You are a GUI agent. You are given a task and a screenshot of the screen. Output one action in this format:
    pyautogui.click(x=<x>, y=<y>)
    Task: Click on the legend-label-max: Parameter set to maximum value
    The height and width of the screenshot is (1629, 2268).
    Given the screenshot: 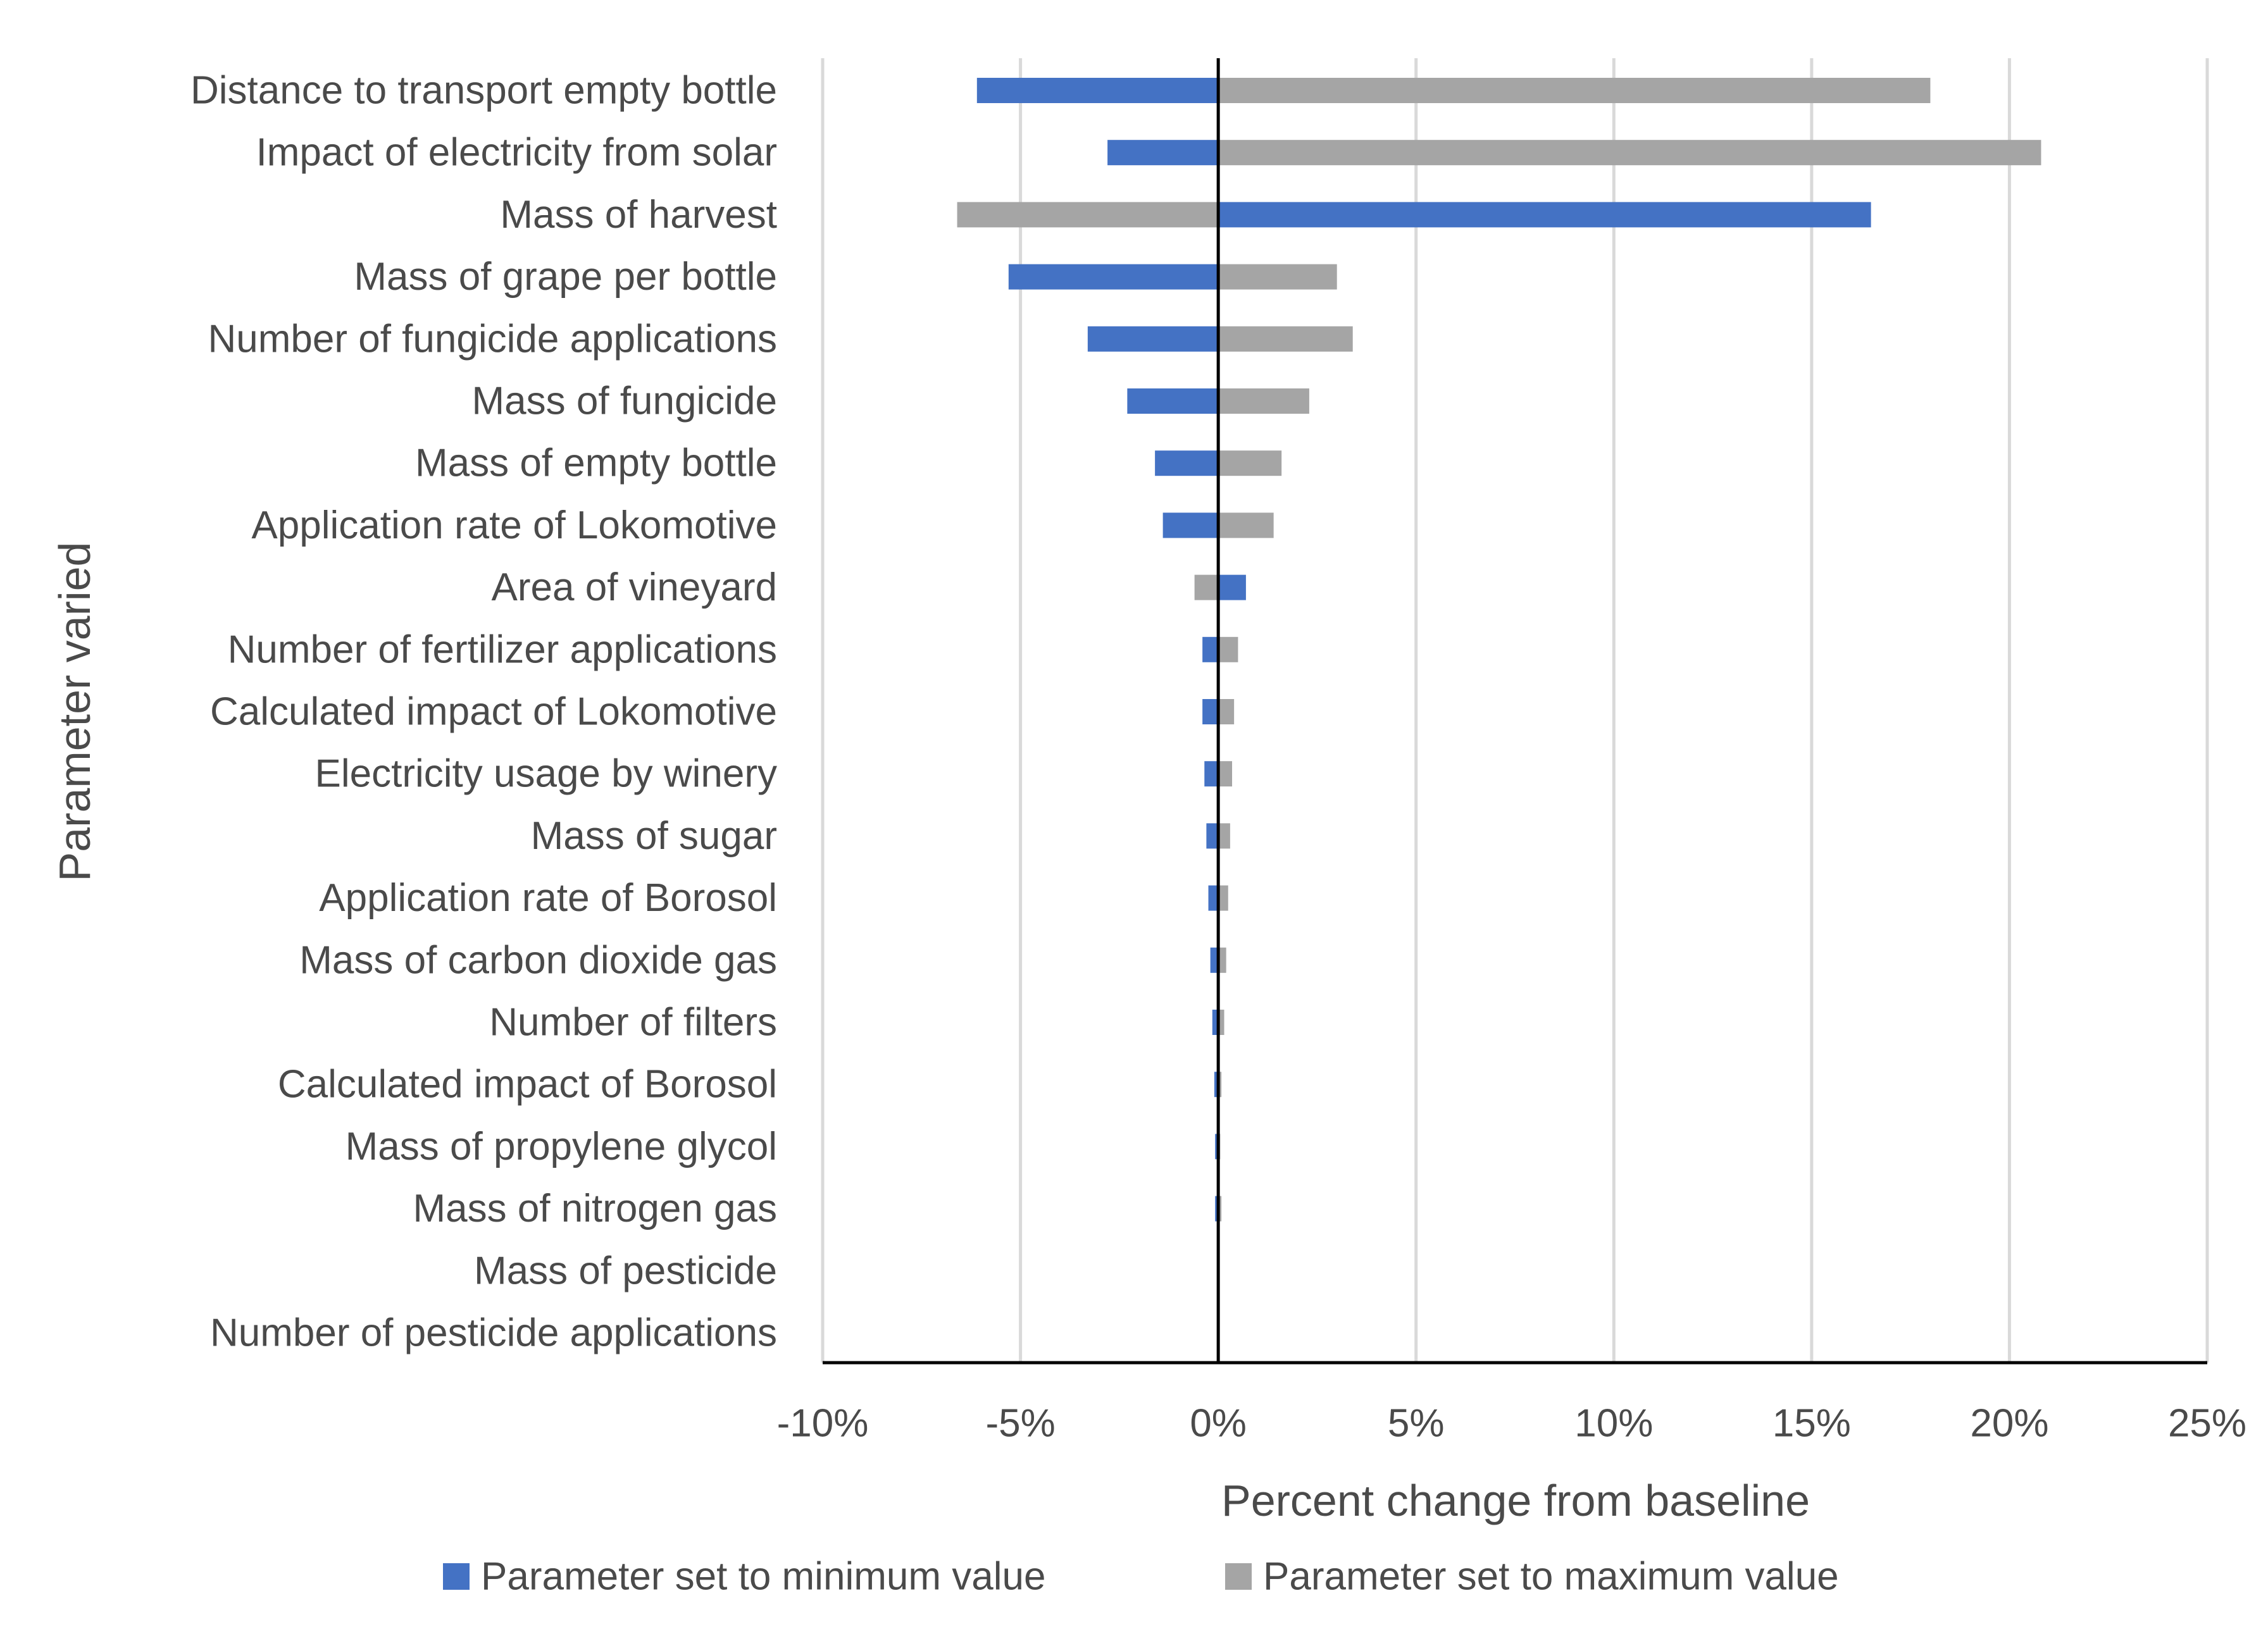 What is the action you would take?
    pyautogui.click(x=1551, y=1577)
    